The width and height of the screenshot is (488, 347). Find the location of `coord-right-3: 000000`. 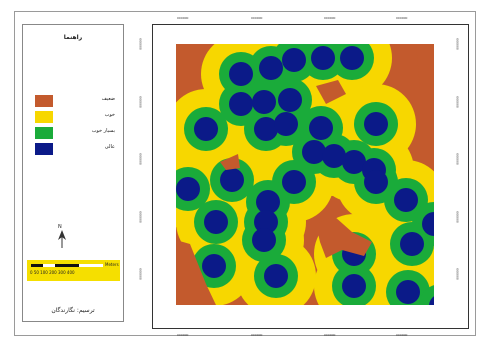

coord-right-3: 000000 is located at coordinates (457, 159).